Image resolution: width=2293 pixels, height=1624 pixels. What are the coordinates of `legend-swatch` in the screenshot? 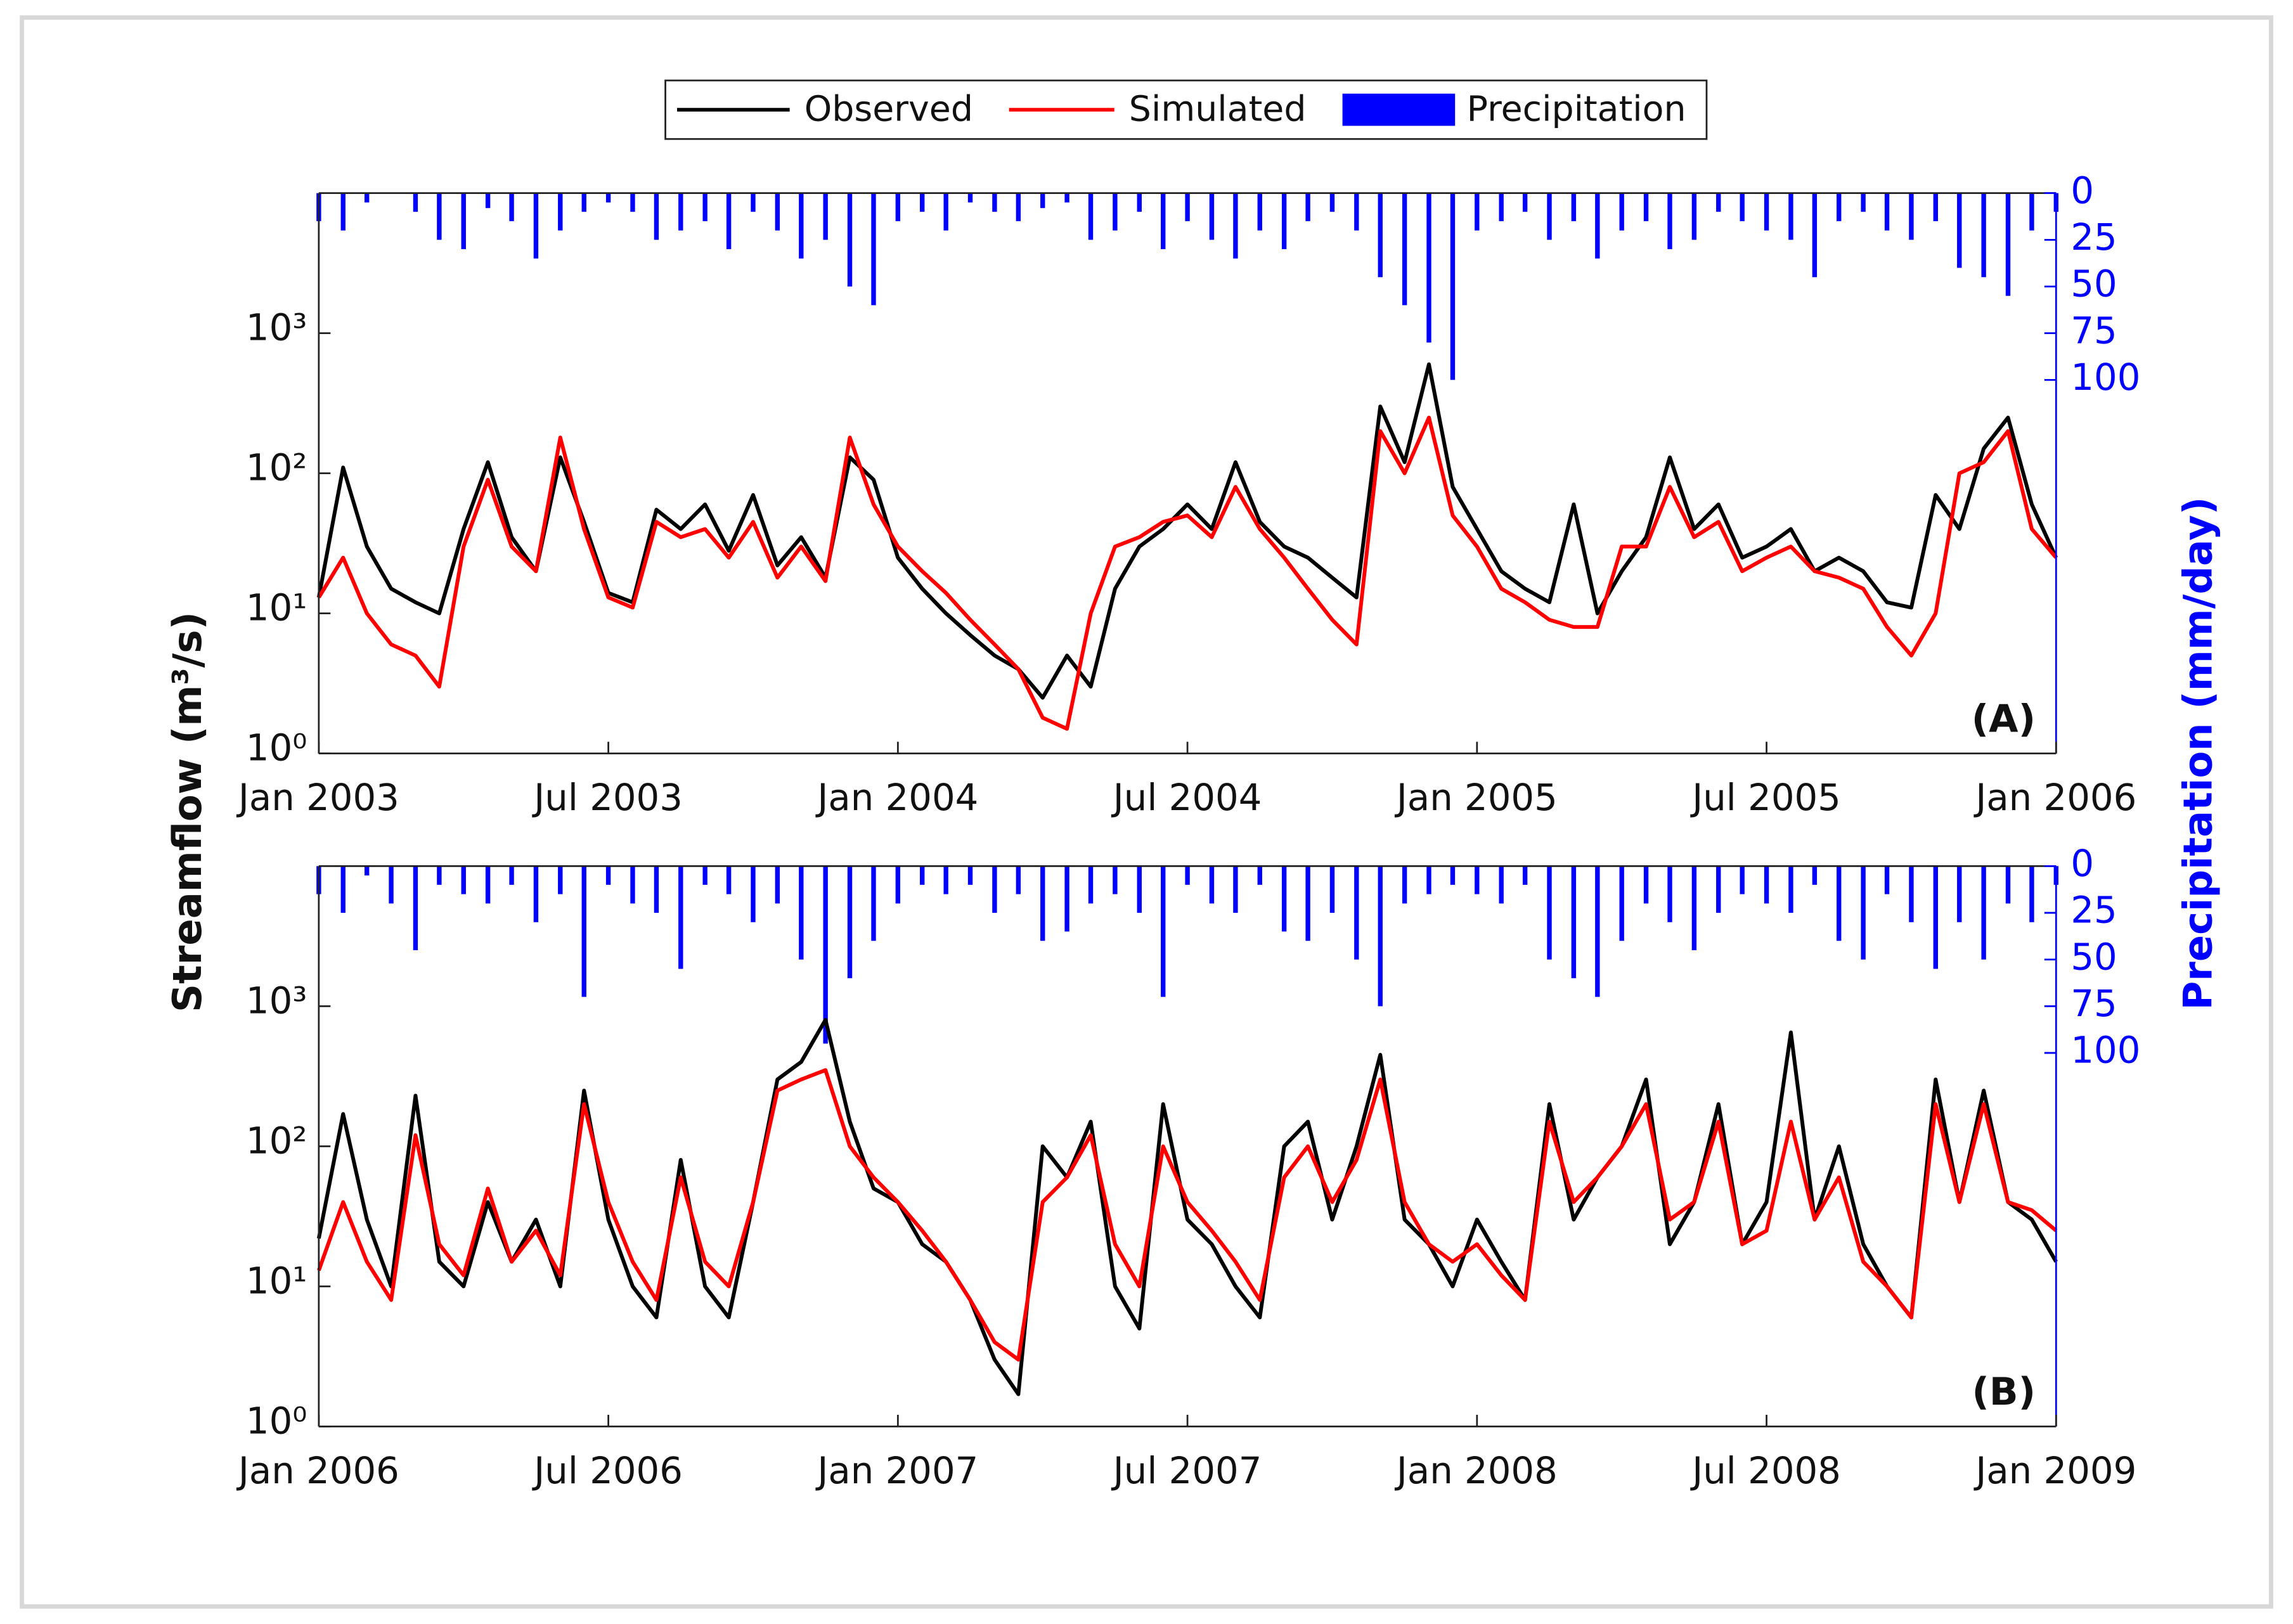 It's located at (1399, 109).